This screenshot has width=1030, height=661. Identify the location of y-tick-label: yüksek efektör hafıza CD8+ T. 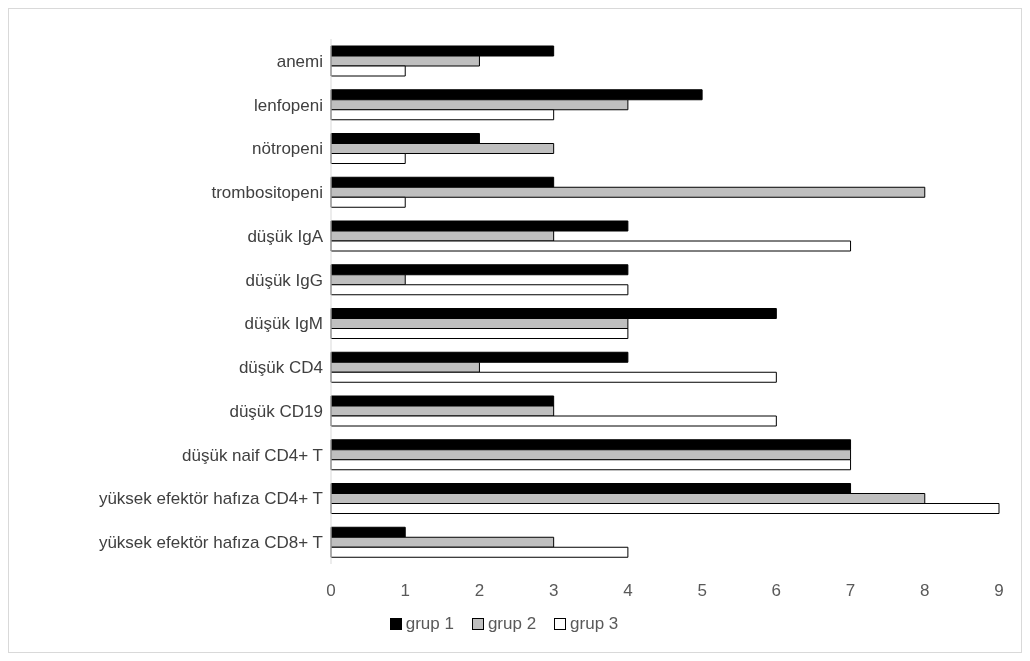
(210, 543).